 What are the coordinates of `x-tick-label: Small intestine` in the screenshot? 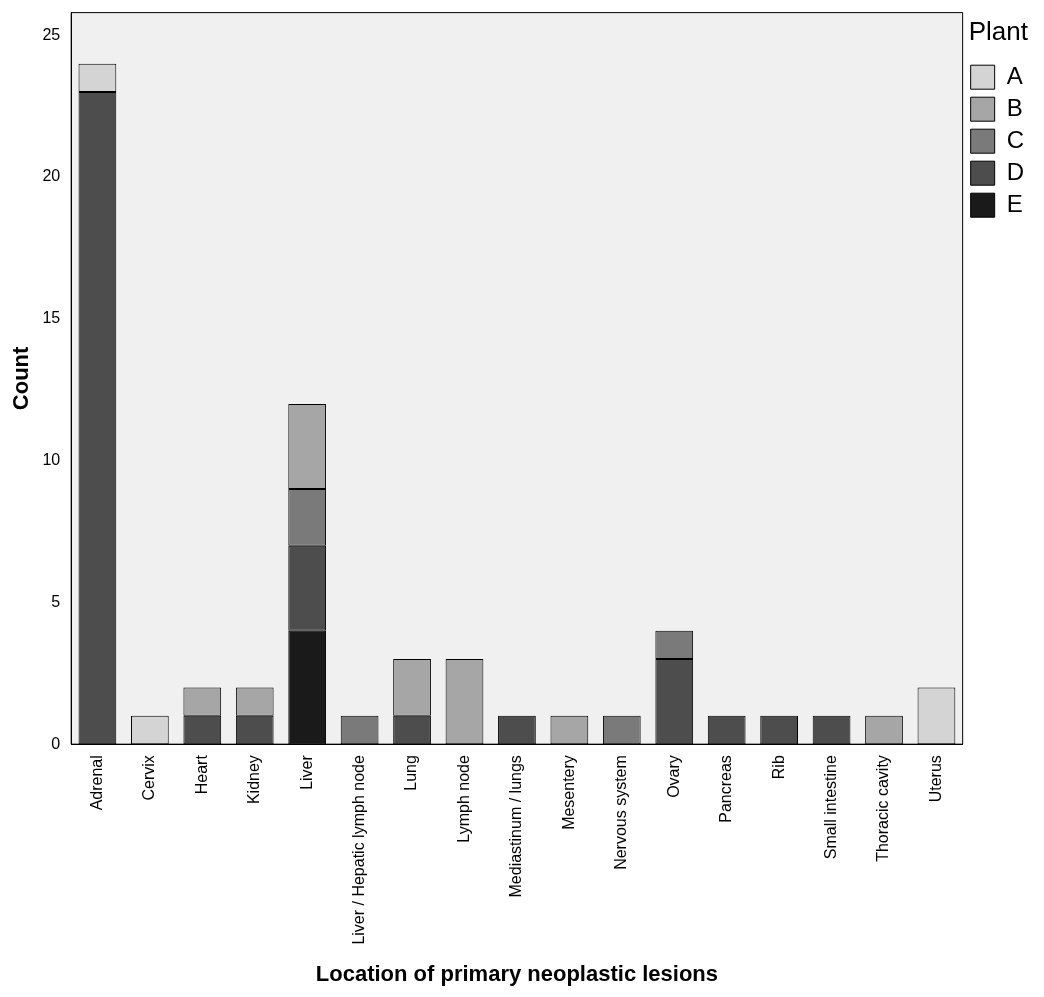 It's located at (830, 807).